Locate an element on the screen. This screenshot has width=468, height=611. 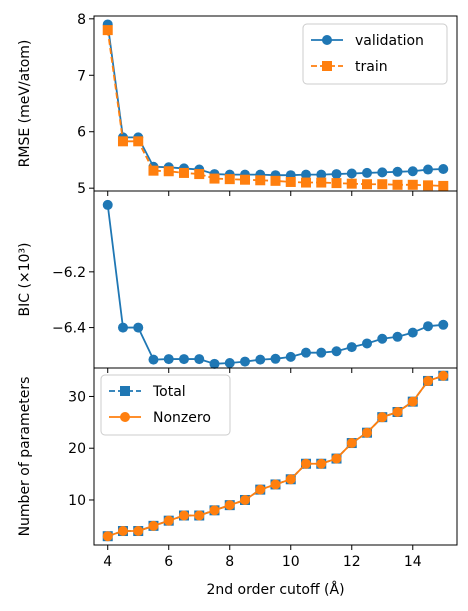
y-tick-label: −6.4 is located at coordinates (69, 329).